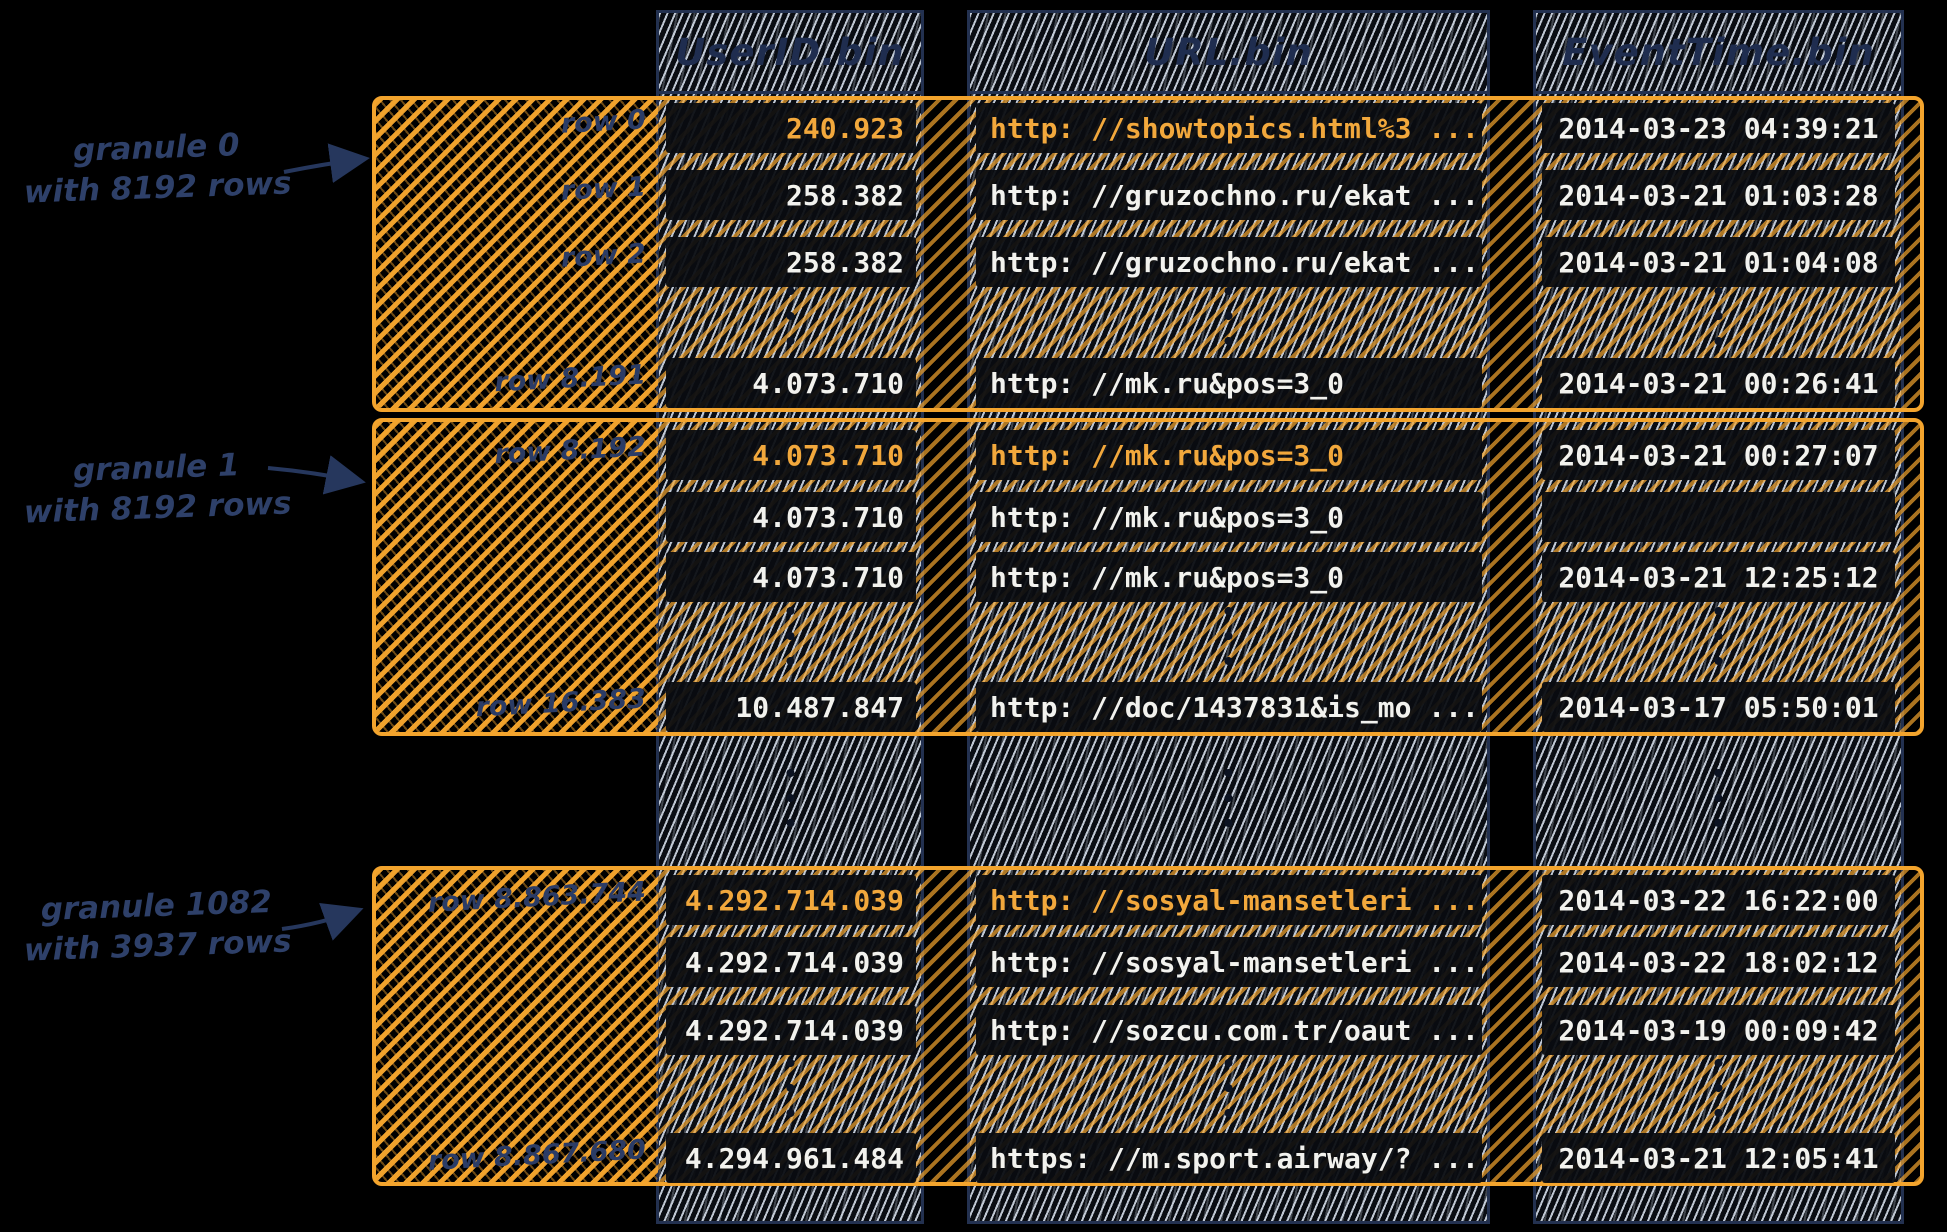  I want to click on userid-cell: 4.294.961.484, so click(791, 1158).